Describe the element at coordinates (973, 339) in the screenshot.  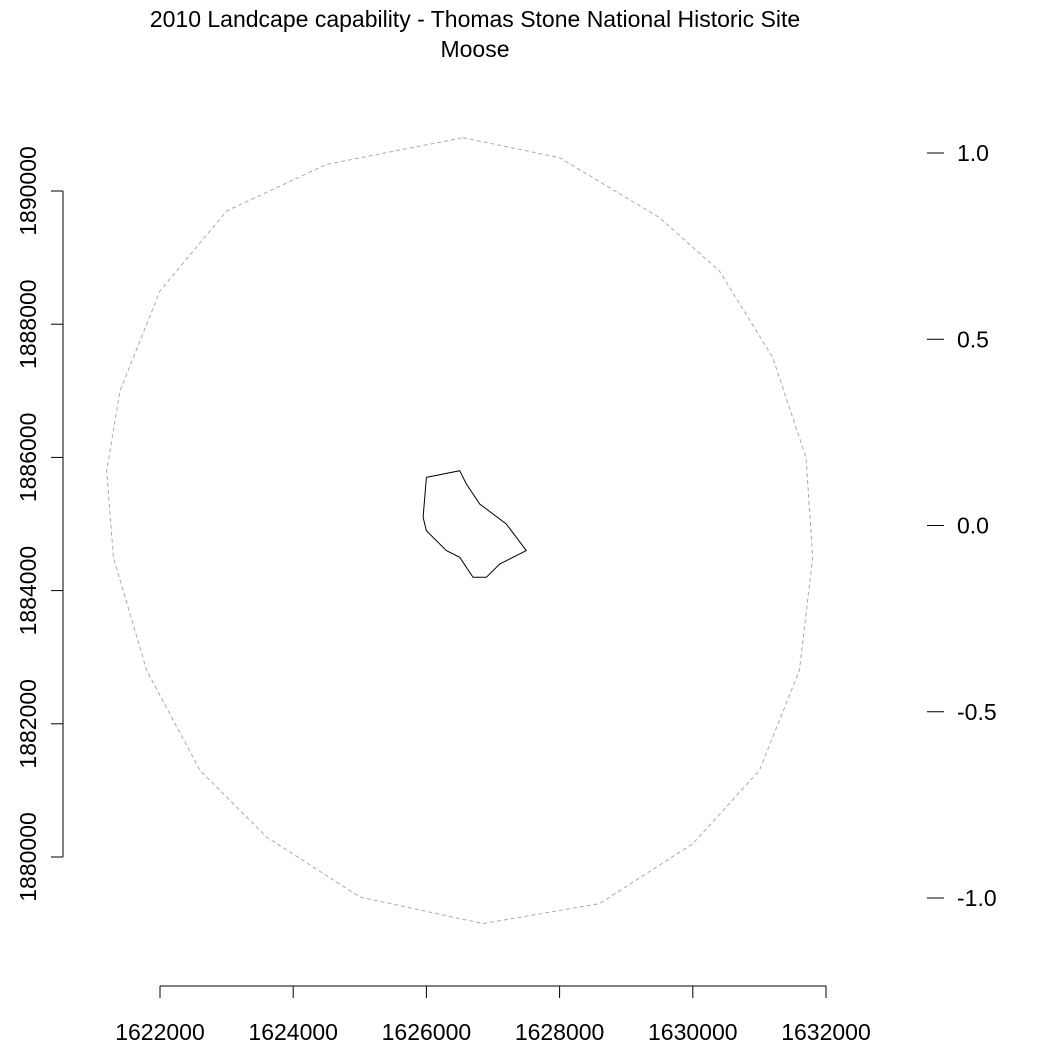
I see `y-right-tick-label: 0.5` at that location.